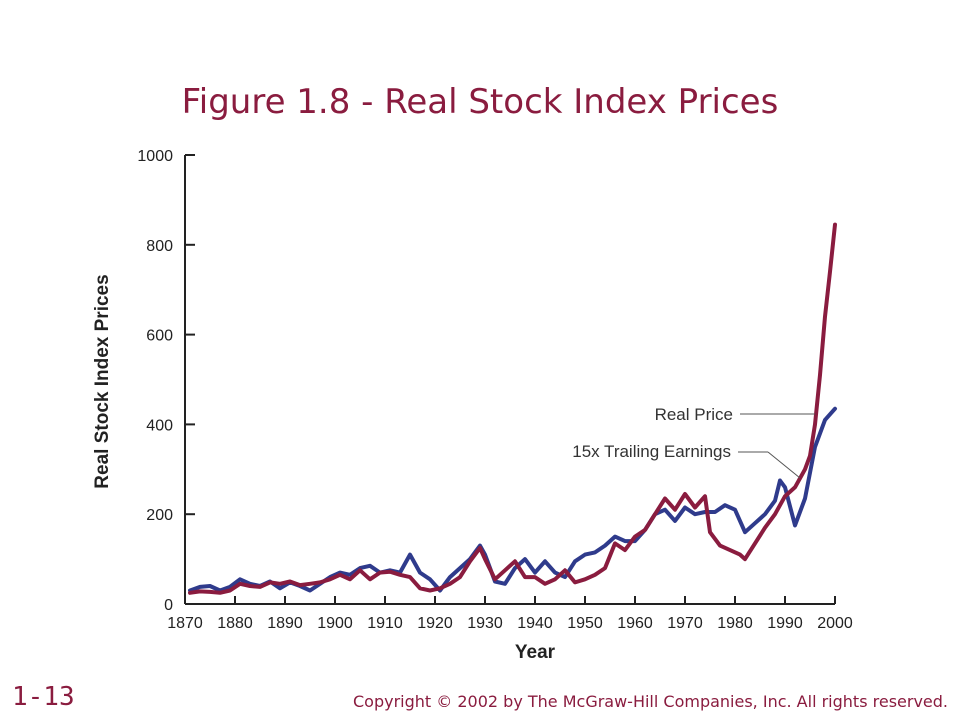 The width and height of the screenshot is (960, 720). I want to click on x-tick-label: 2000, so click(835, 623).